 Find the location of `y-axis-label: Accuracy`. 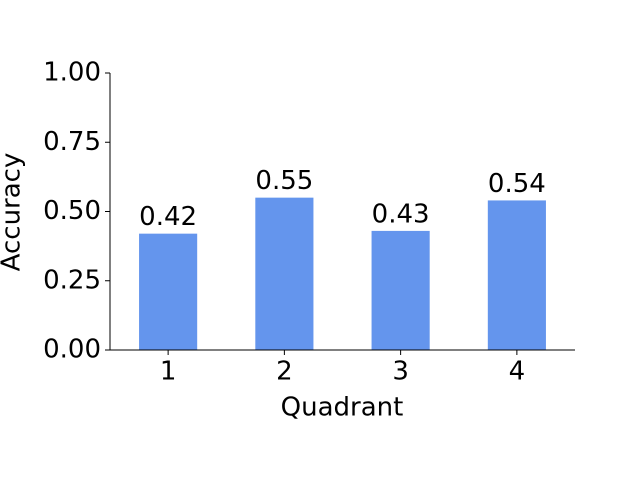

y-axis-label: Accuracy is located at coordinates (13, 212).